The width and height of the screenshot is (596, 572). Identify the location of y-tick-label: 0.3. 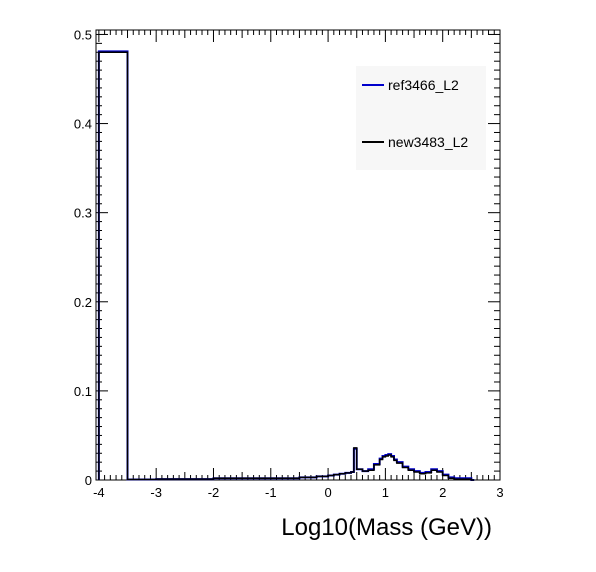
(83, 213).